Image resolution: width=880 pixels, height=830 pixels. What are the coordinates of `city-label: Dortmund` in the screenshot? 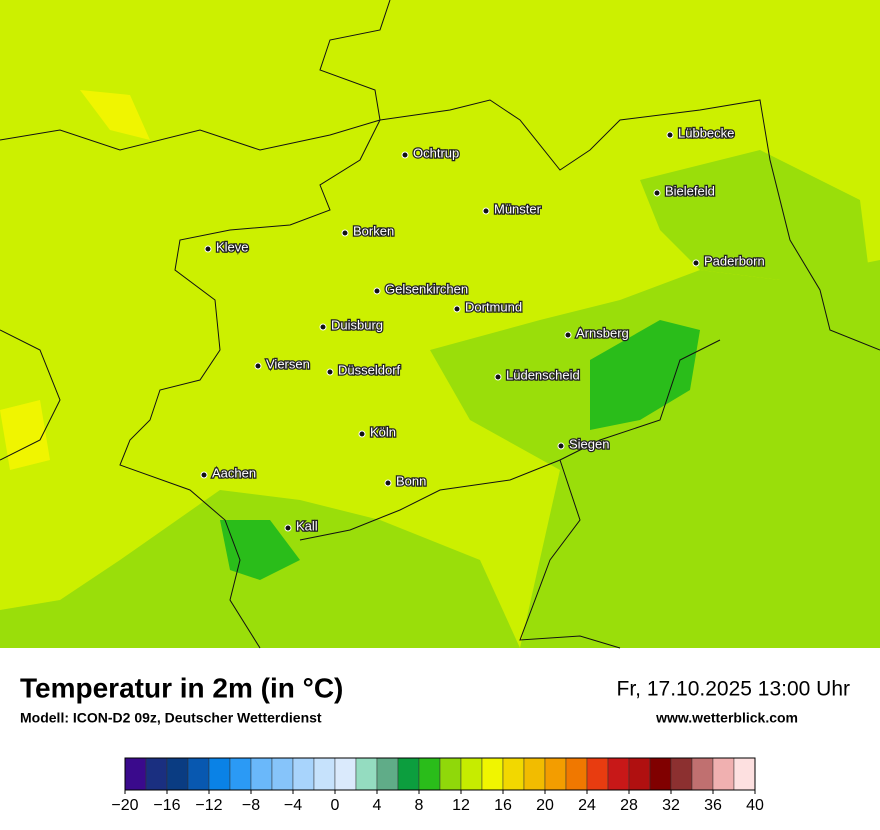 It's located at (493, 306).